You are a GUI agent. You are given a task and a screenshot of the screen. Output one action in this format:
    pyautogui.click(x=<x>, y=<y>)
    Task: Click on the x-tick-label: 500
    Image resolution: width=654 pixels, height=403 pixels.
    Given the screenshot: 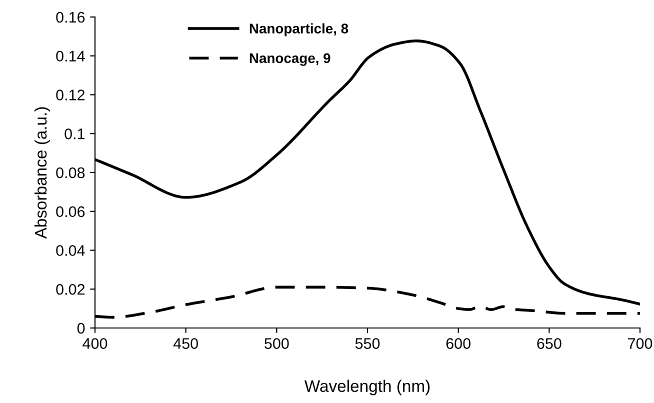 What is the action you would take?
    pyautogui.click(x=276, y=343)
    